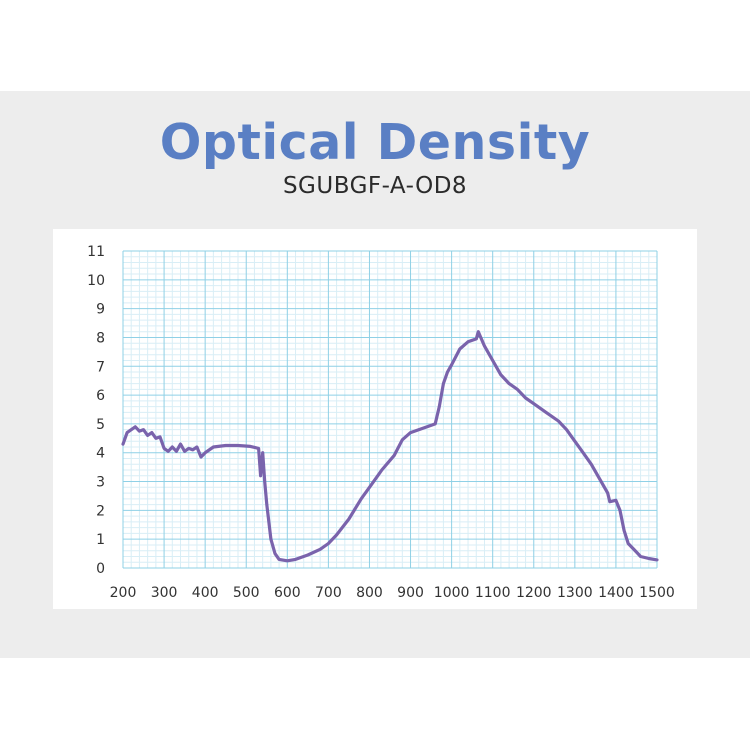 Image resolution: width=750 pixels, height=750 pixels. Describe the element at coordinates (100, 396) in the screenshot. I see `y-tick-label: 6` at that location.